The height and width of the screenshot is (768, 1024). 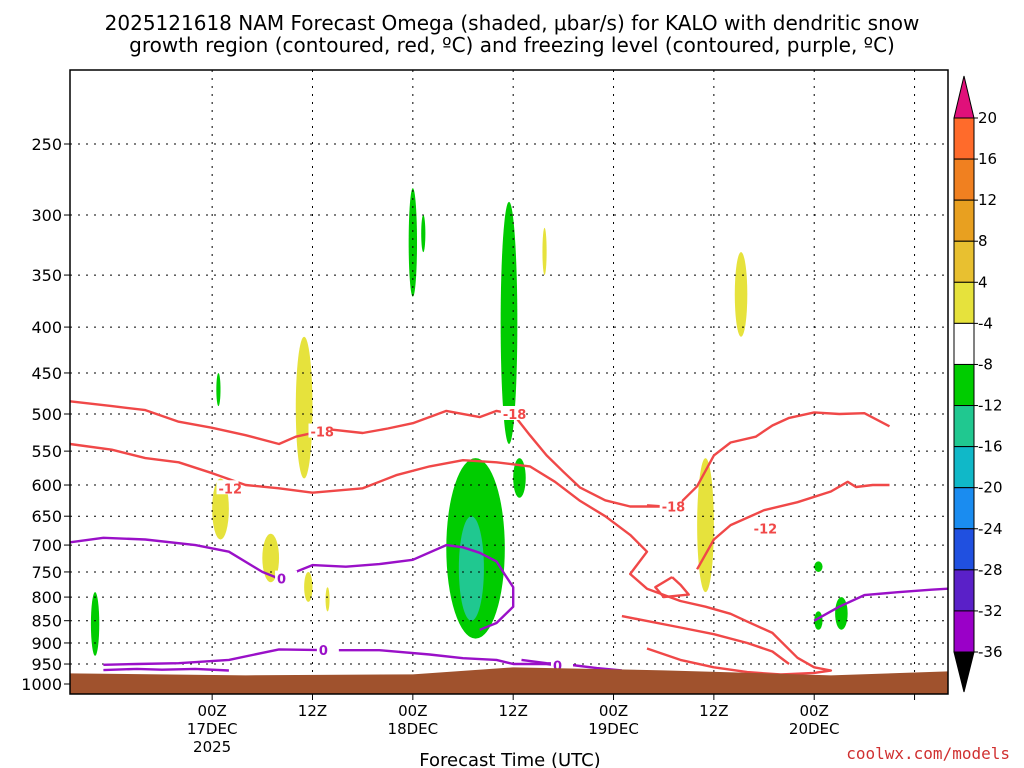 I want to click on x-tick-label-0-2: 2025, so click(x=212, y=747).